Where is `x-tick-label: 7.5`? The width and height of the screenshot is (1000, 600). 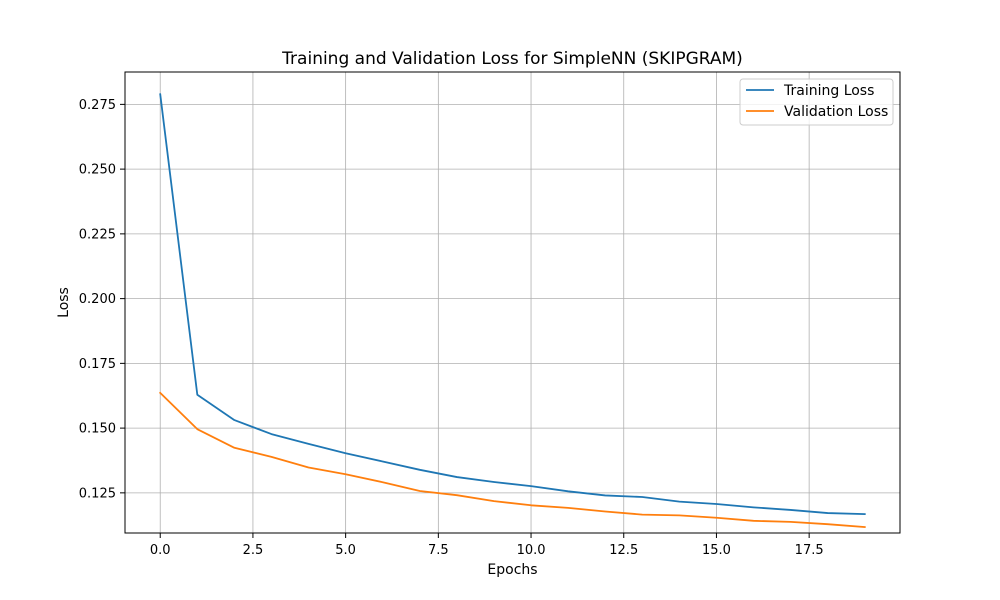 x-tick-label: 7.5 is located at coordinates (438, 550).